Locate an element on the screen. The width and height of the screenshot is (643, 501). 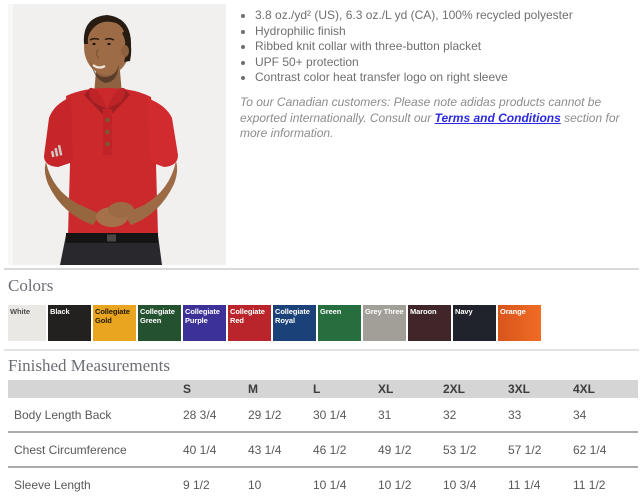
measurement-value: 10 1/4 is located at coordinates (330, 484).